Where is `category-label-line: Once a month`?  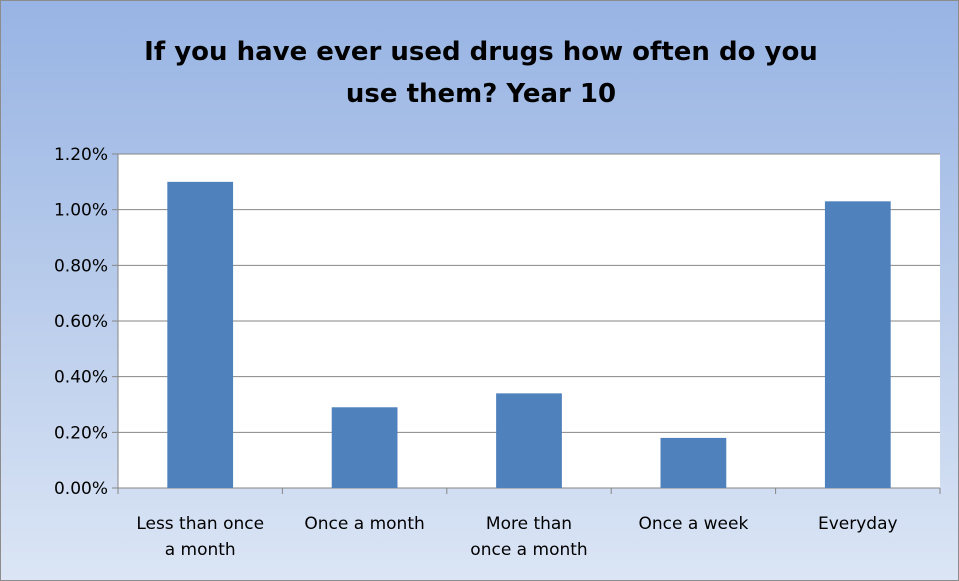 category-label-line: Once a month is located at coordinates (364, 524).